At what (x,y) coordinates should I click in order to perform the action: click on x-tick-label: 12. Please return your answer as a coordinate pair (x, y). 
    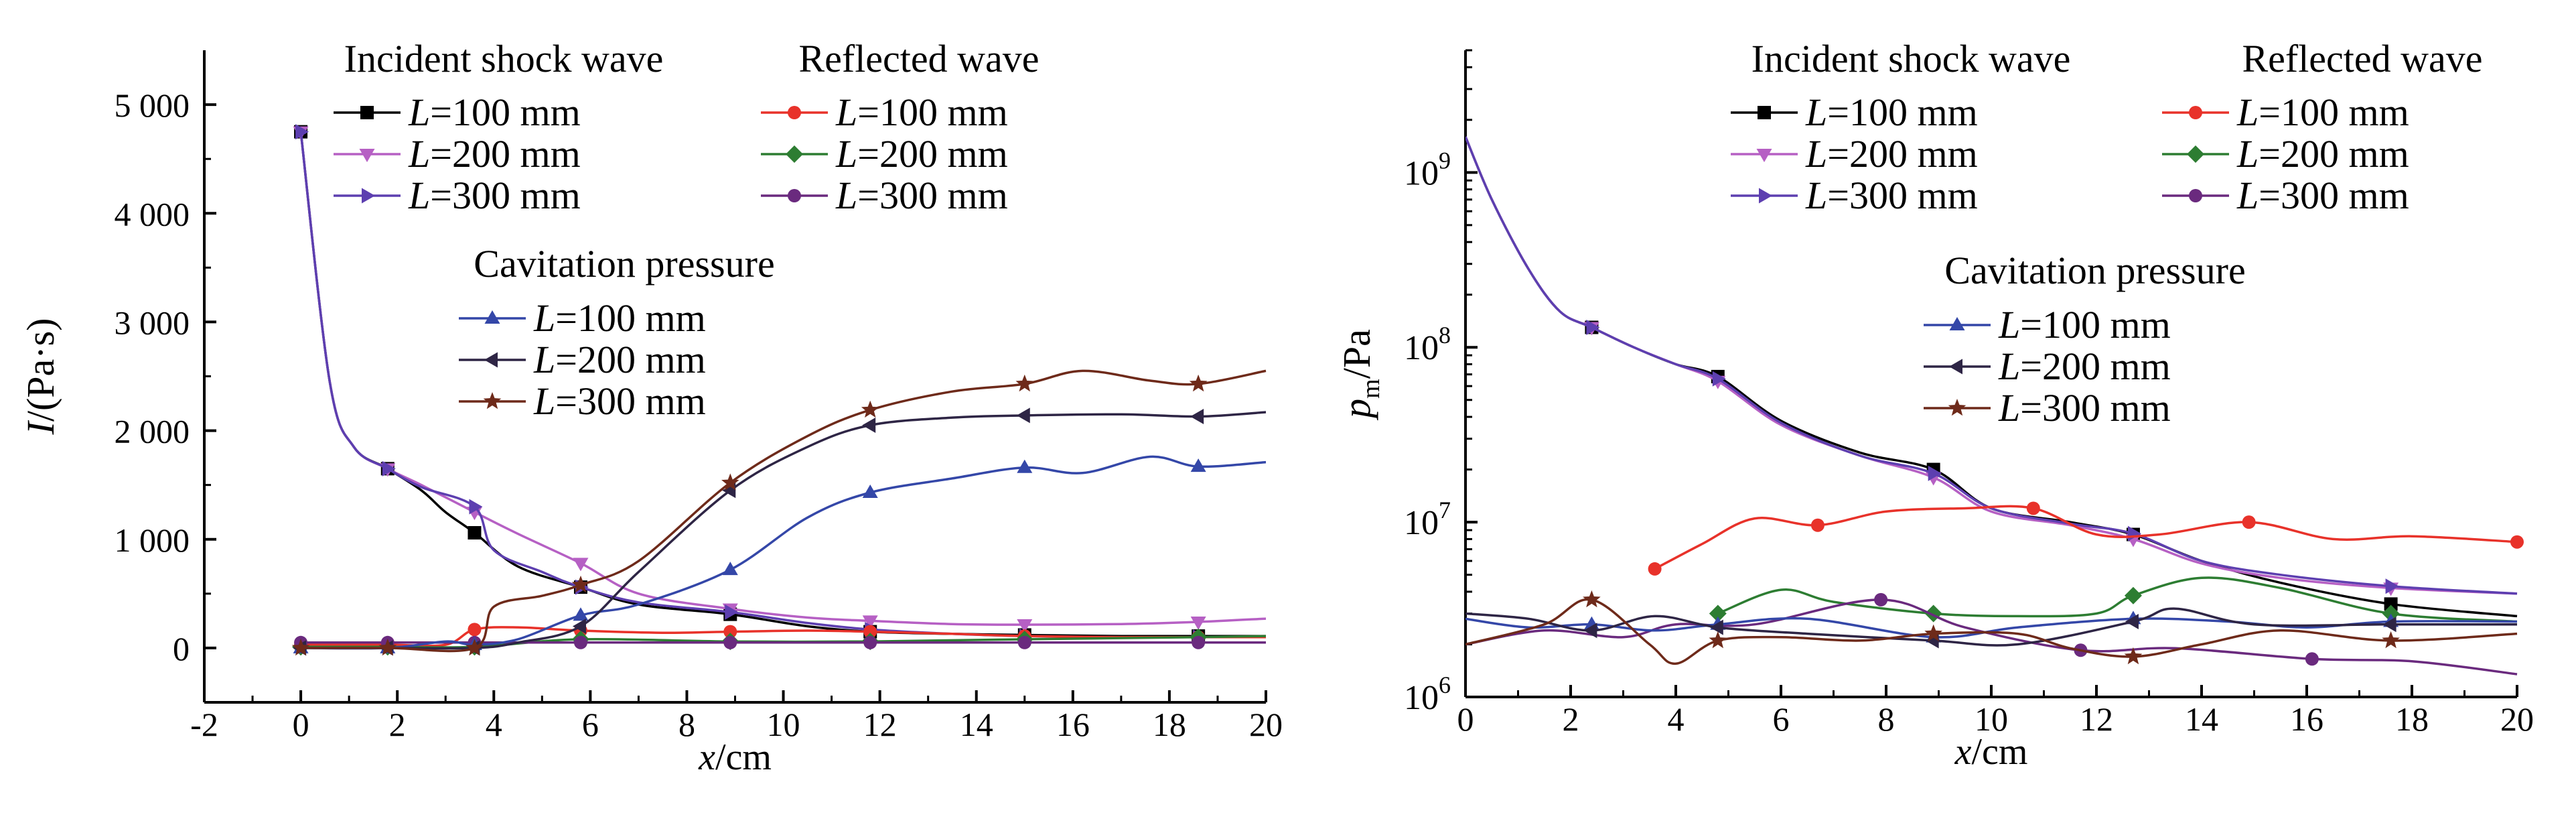
    Looking at the image, I should click on (2096, 719).